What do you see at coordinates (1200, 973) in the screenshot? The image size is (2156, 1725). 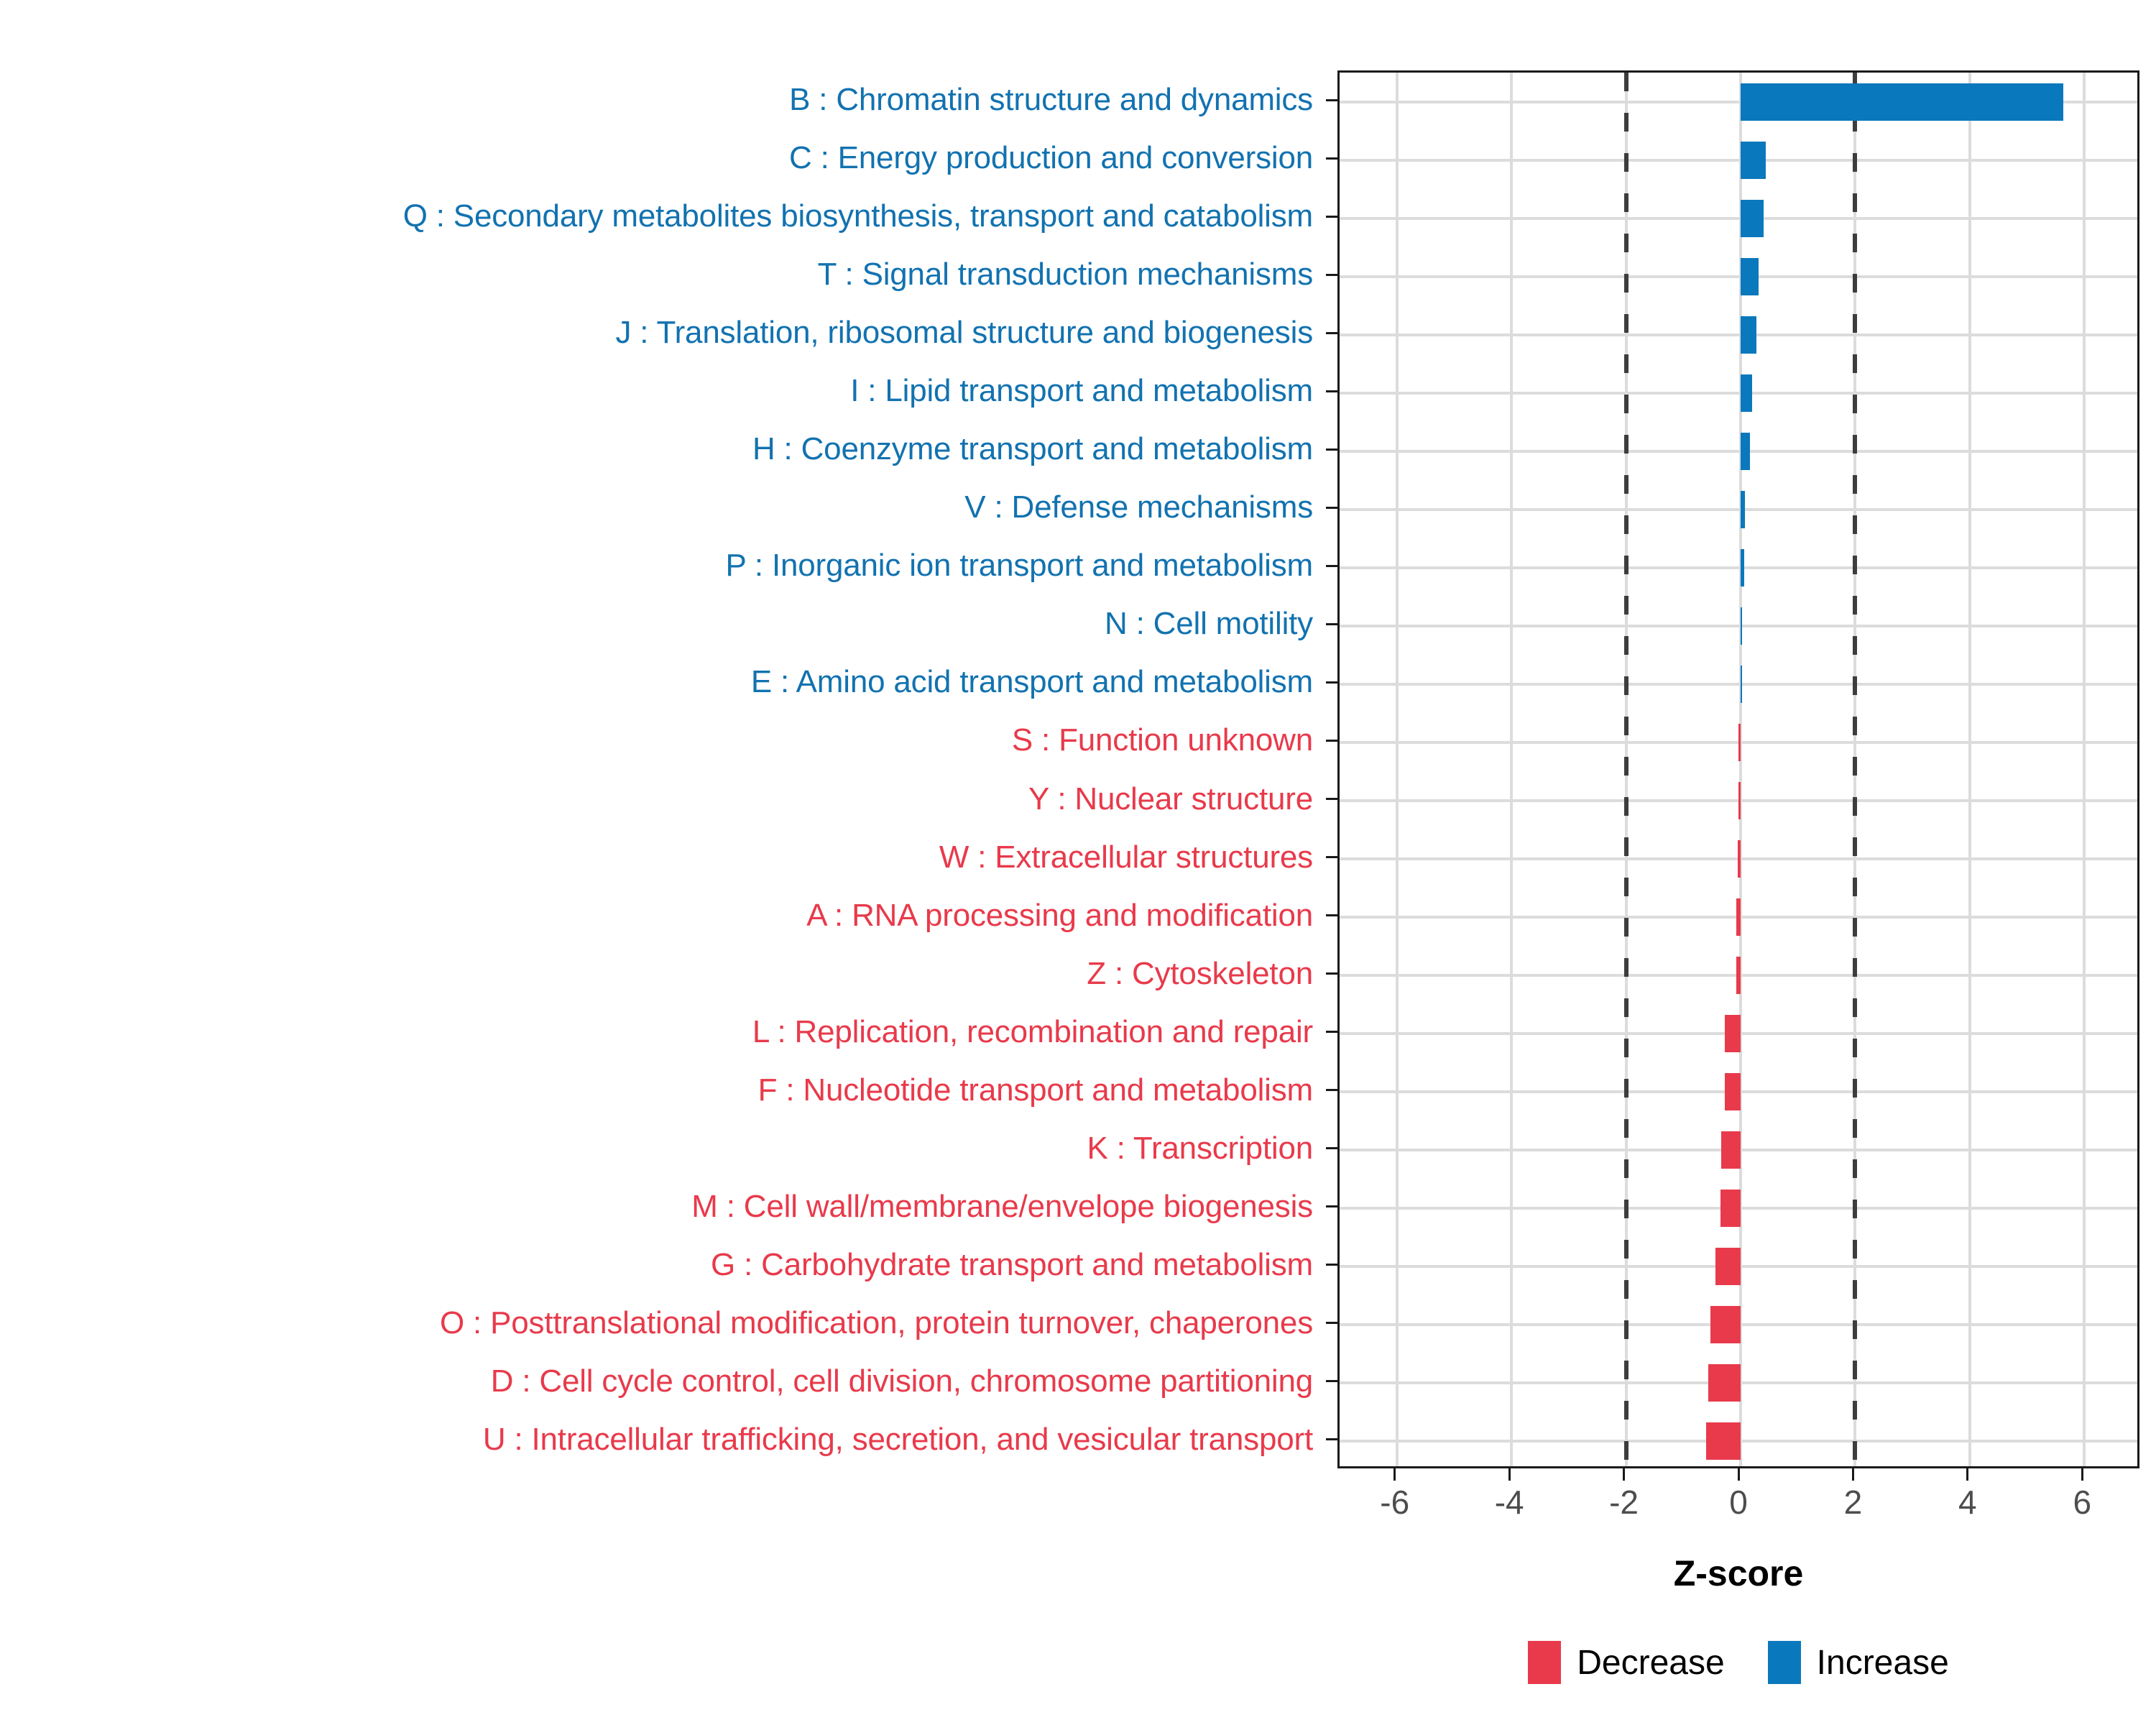 I see `category-label: Z : Cytoskeleton` at bounding box center [1200, 973].